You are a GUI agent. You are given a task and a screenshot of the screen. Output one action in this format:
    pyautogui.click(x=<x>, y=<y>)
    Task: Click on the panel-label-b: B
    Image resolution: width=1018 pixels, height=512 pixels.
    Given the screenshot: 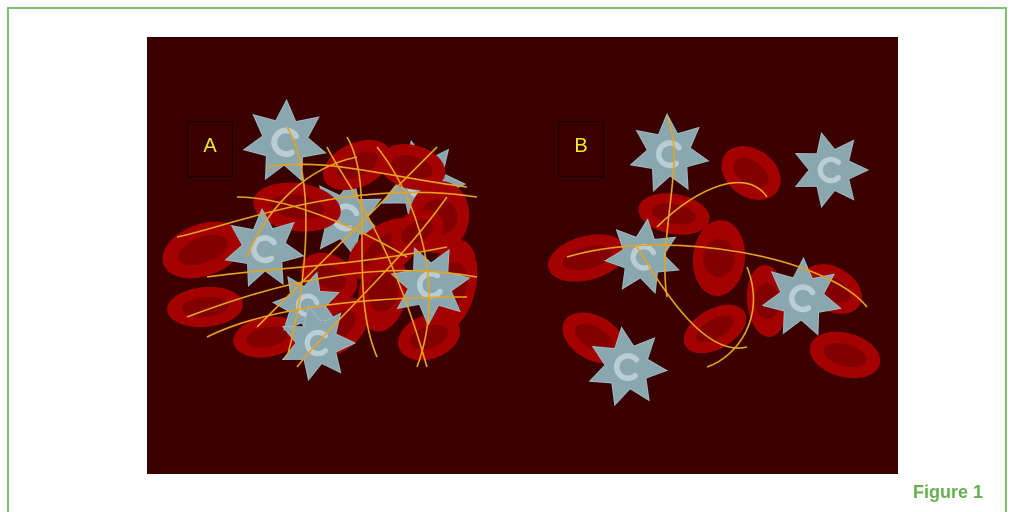 What is the action you would take?
    pyautogui.click(x=581, y=149)
    